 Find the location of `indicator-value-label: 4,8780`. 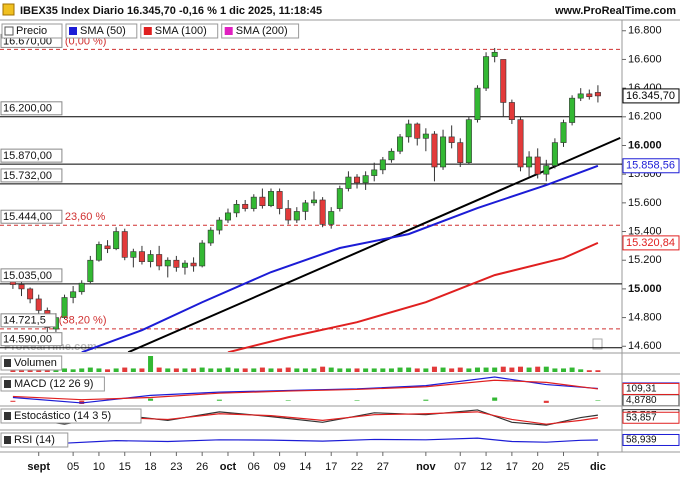

indicator-value-label: 4,8780 is located at coordinates (641, 400).